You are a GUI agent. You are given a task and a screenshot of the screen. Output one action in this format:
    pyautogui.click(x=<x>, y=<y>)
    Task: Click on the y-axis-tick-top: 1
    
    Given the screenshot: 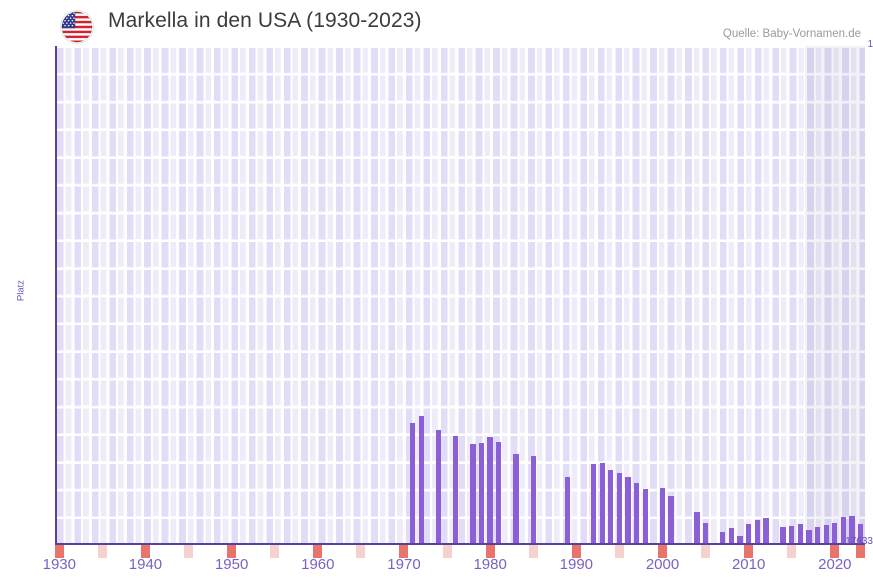 What is the action you would take?
    pyautogui.click(x=870, y=44)
    